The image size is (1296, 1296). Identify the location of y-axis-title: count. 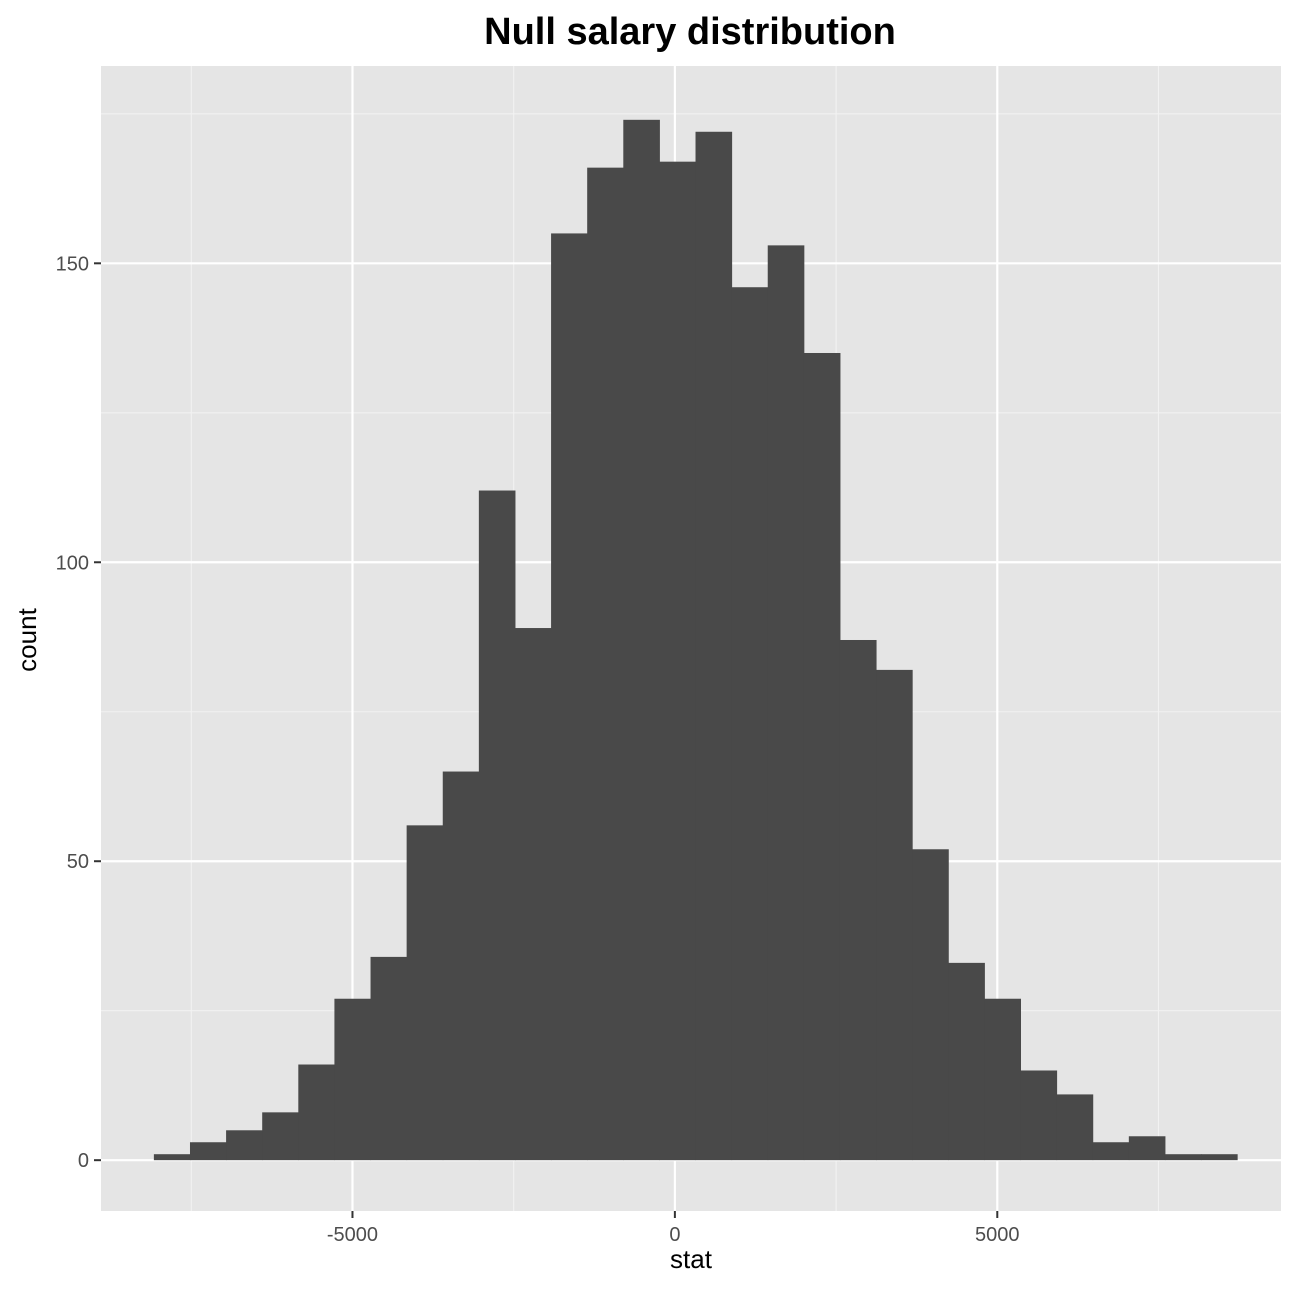
(27, 639).